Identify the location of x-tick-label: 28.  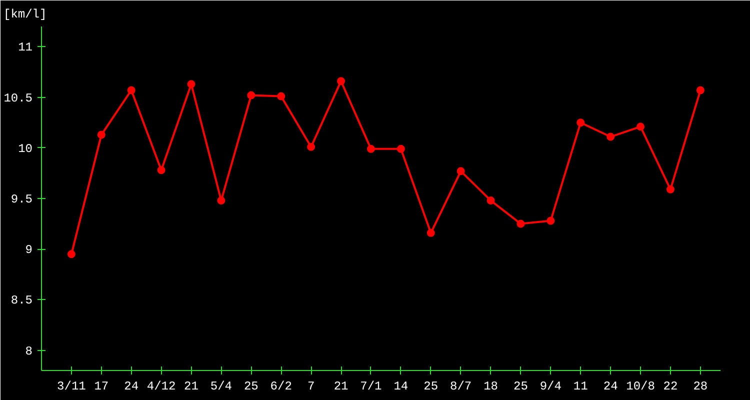
(700, 387).